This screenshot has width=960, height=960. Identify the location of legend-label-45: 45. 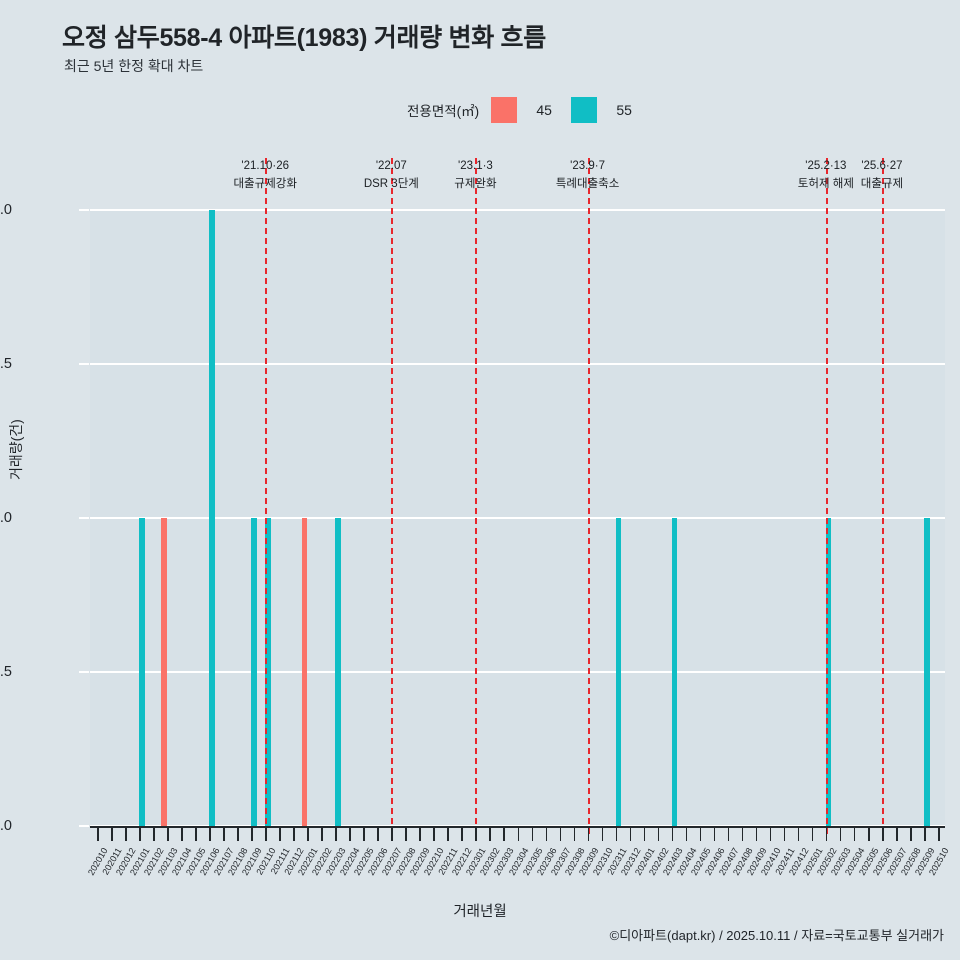
(544, 110).